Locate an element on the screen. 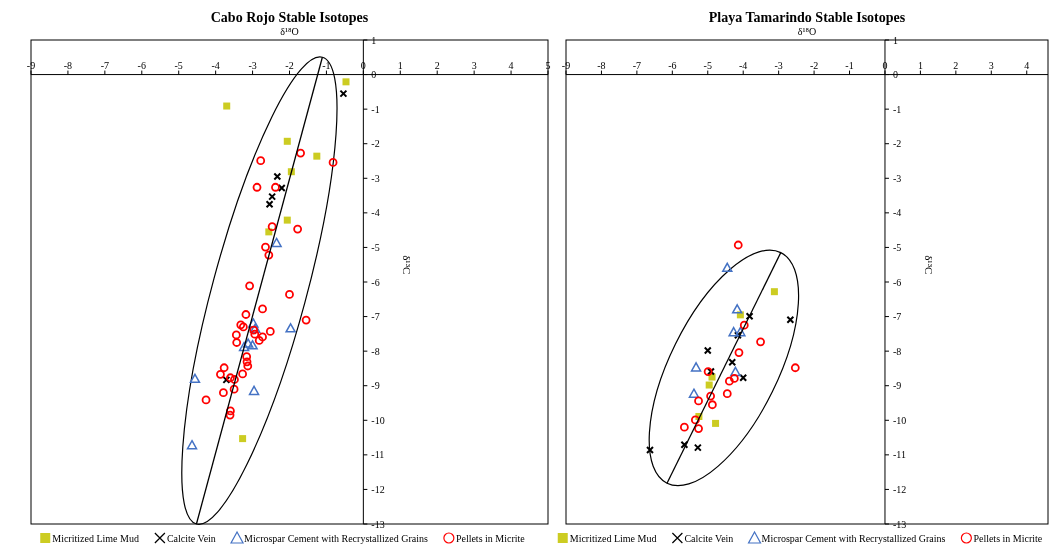  y-tick-label: -3 is located at coordinates (897, 178).